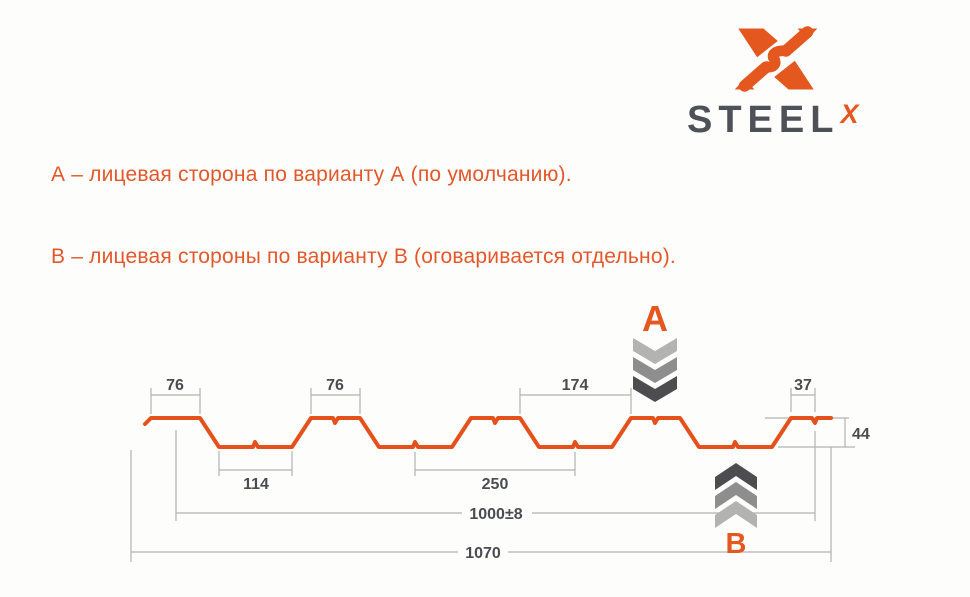 Image resolution: width=970 pixels, height=597 pixels. Describe the element at coordinates (255, 463) in the screenshot. I see `dim-valley-lines` at that location.